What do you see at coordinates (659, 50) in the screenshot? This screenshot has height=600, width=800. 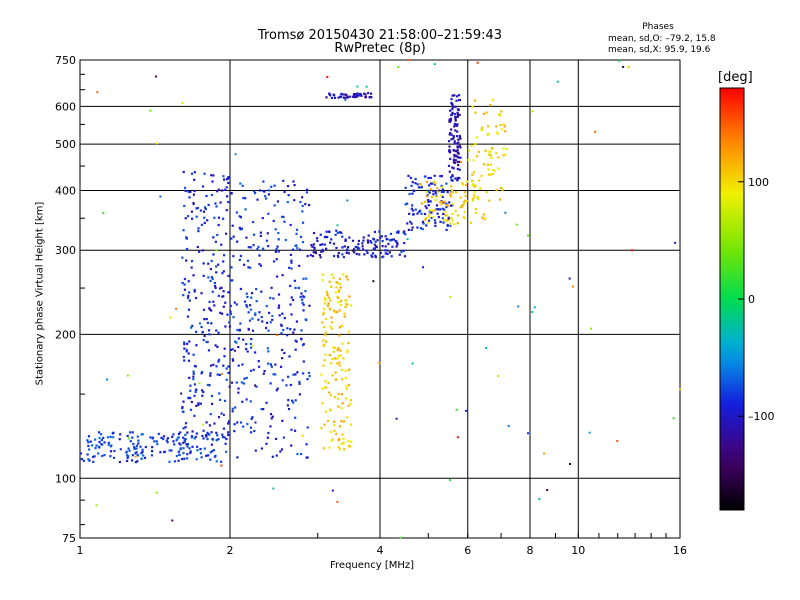 I see `phase-stat-x: mean, sd,X: 95.9, 19.6` at bounding box center [659, 50].